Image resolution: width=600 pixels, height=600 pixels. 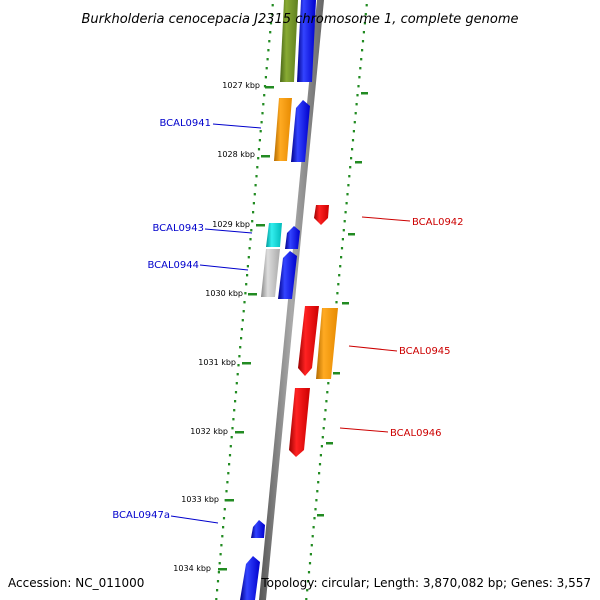 I want to click on gene-label-bcal0944: BCAL0944, so click(x=173, y=265).